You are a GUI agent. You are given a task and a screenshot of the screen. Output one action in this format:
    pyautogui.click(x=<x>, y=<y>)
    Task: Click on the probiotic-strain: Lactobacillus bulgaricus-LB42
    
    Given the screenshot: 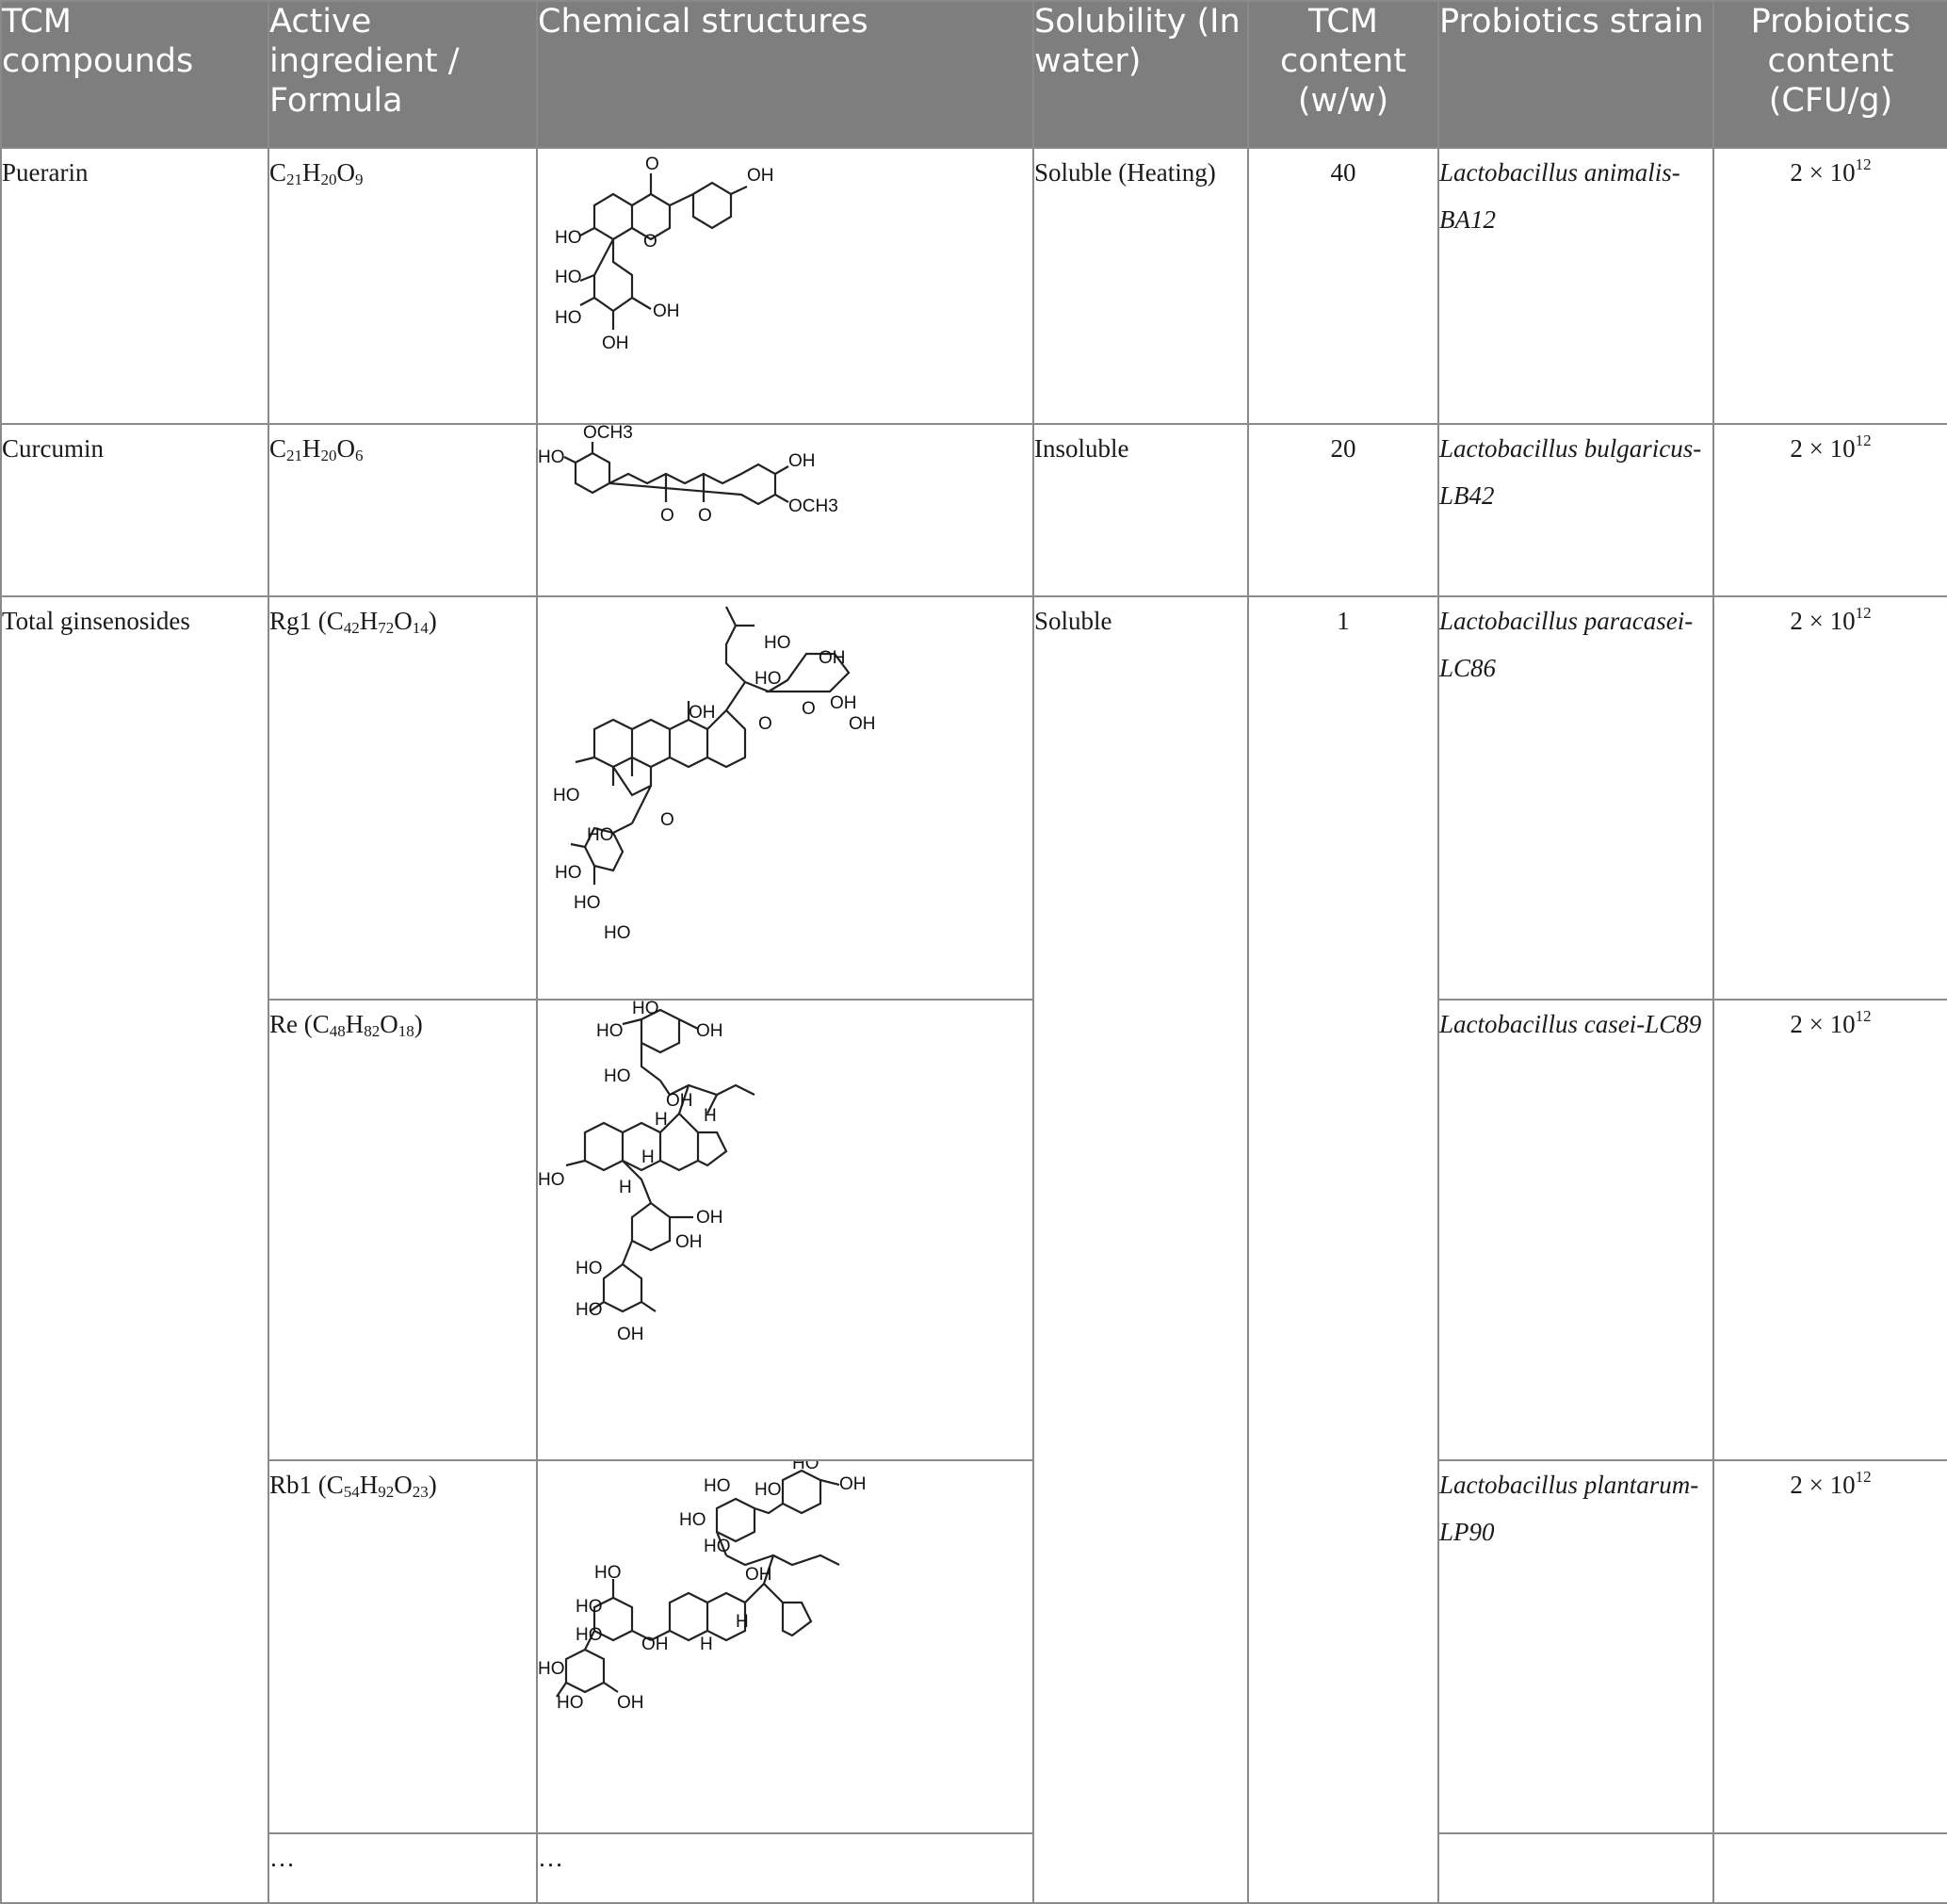 What is the action you would take?
    pyautogui.click(x=1575, y=510)
    